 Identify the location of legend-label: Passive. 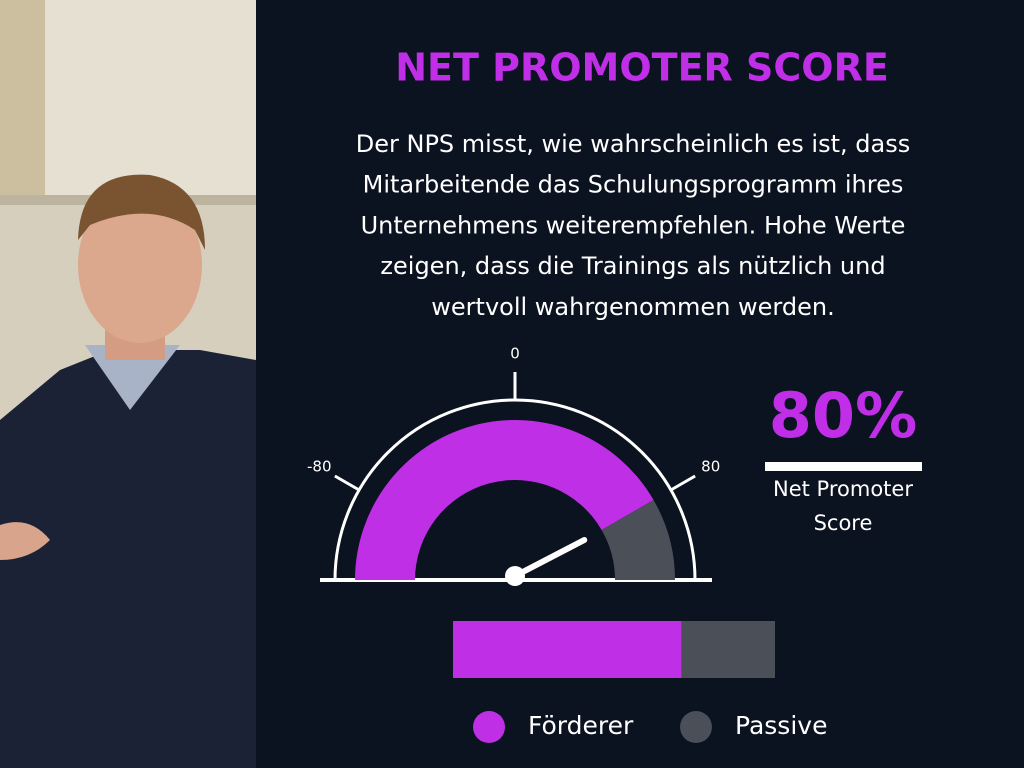
(781, 725).